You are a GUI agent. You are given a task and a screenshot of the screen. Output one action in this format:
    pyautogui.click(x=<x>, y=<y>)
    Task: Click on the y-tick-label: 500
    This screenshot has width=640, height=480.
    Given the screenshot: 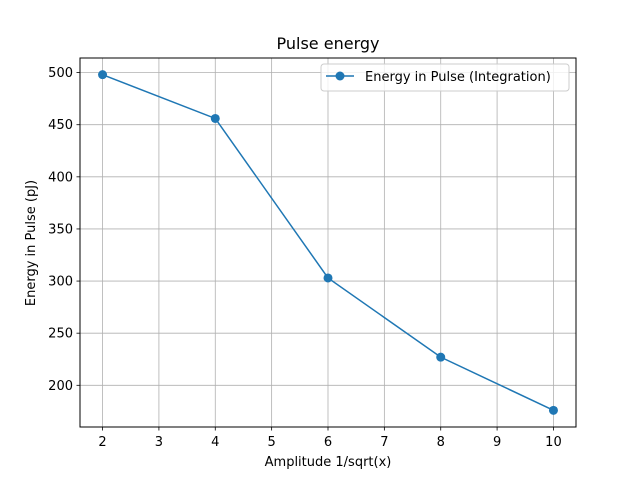 What is the action you would take?
    pyautogui.click(x=60, y=73)
    